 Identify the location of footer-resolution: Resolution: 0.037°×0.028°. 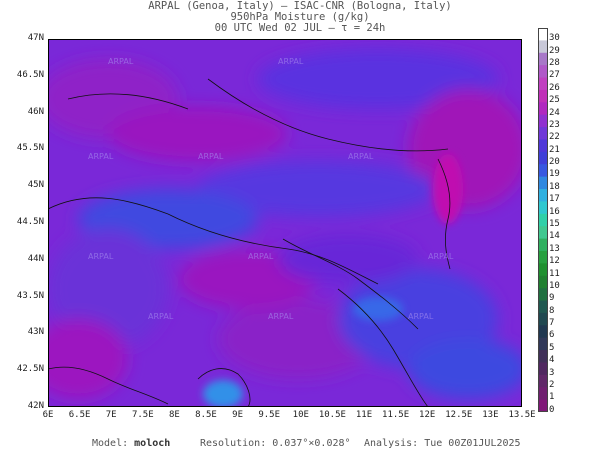
(275, 443).